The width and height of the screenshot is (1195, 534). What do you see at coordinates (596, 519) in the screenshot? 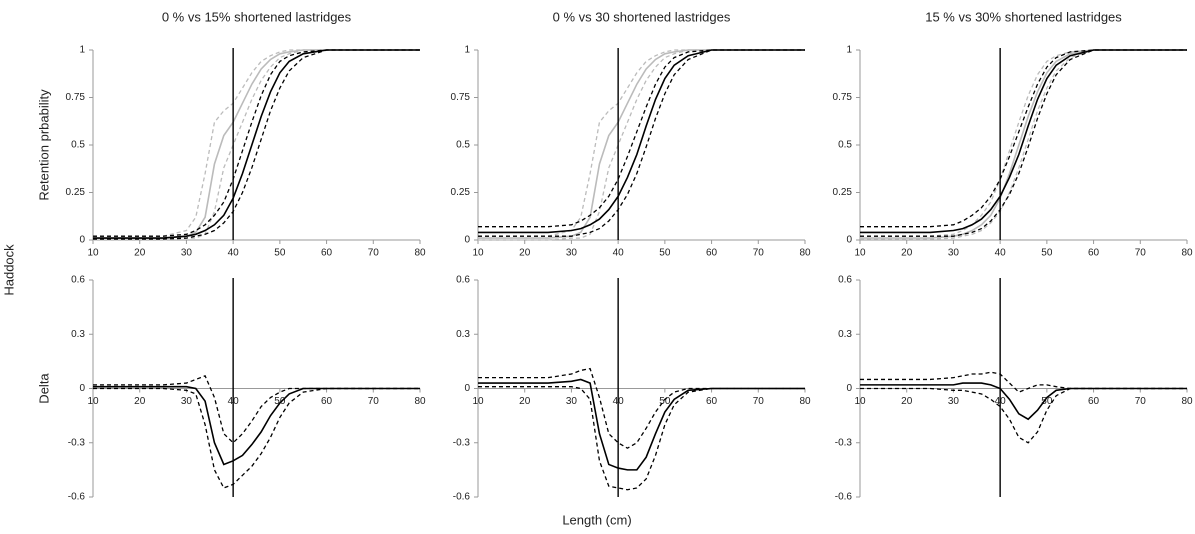
I see `x-axis-label: Length (cm)` at bounding box center [596, 519].